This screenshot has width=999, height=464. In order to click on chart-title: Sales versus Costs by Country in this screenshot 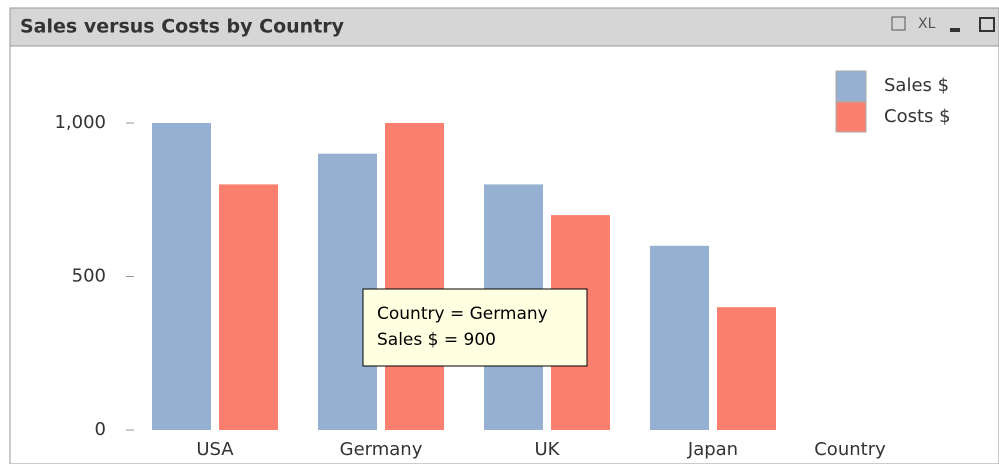, I will do `click(182, 27)`.